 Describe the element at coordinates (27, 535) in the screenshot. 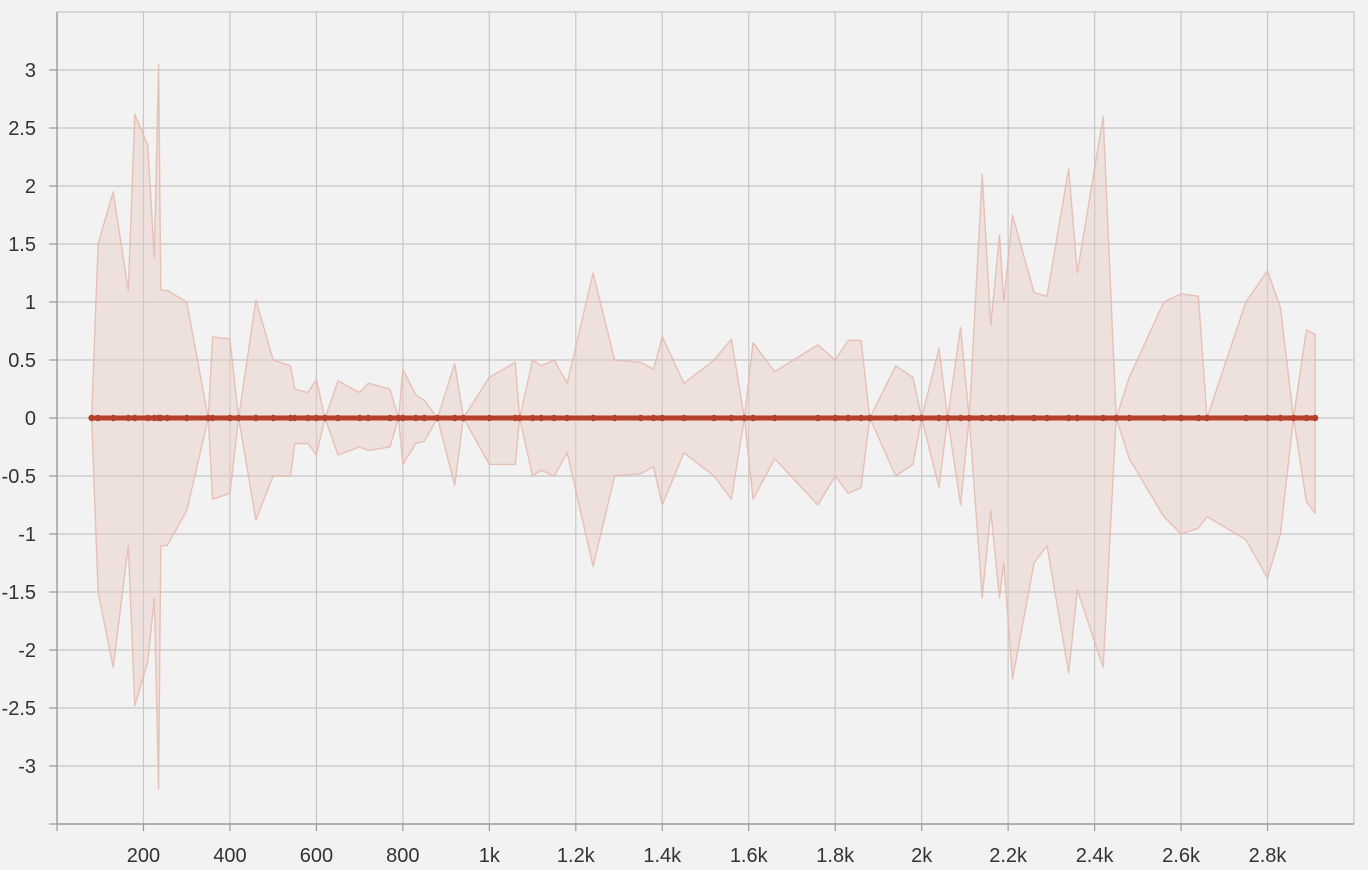

I see `y-tick-label: -1` at that location.